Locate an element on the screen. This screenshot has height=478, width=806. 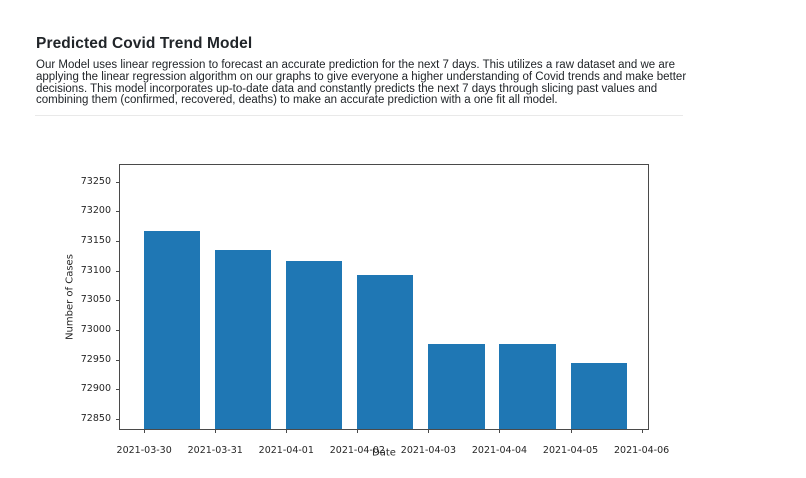
y-tick-label: 73150 is located at coordinates (95, 240).